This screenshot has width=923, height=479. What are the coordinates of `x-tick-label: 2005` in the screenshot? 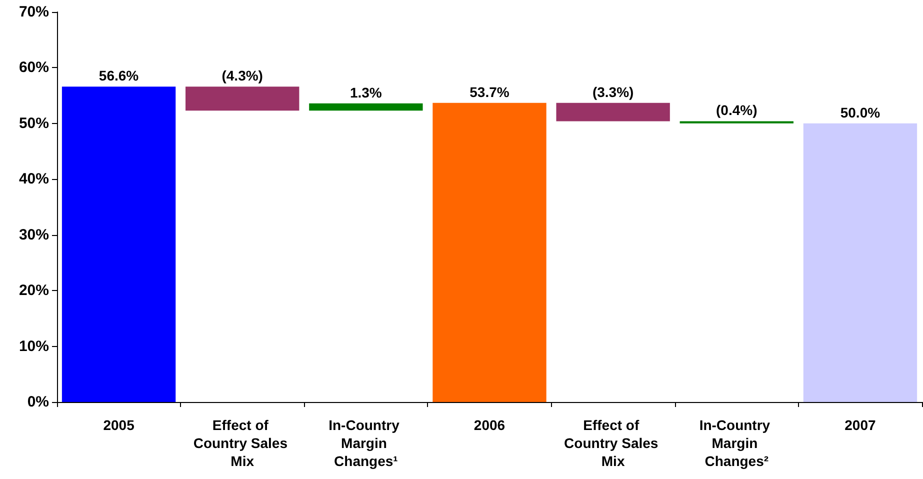 It's located at (119, 425).